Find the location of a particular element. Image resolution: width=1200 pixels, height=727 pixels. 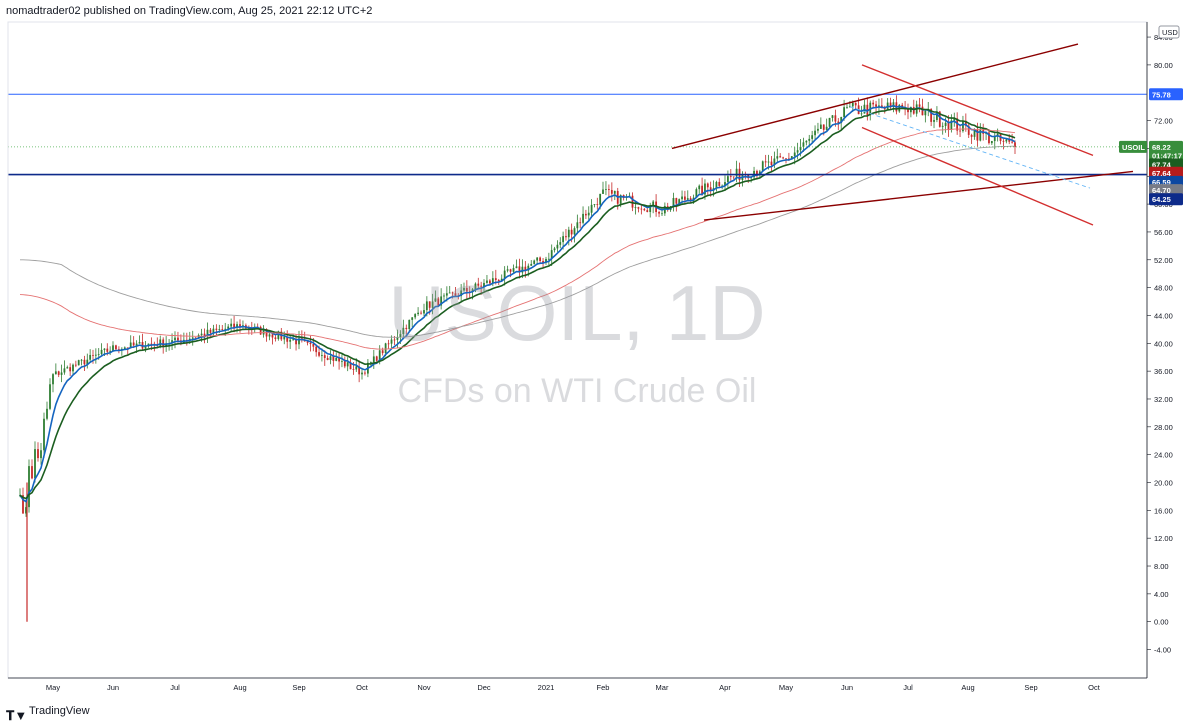

x-tick-label: Aug is located at coordinates (239, 687).